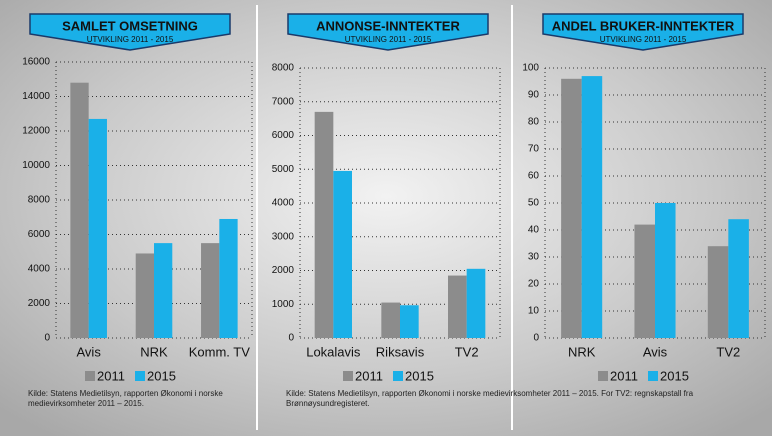  I want to click on y-tick-label: 1000, so click(283, 304).